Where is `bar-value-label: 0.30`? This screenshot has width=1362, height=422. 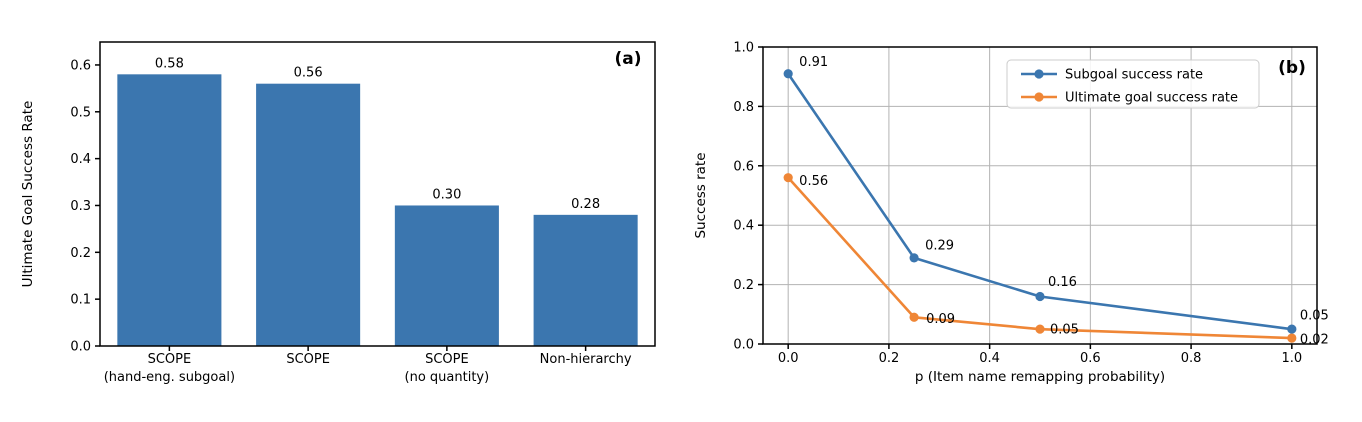
bar-value-label: 0.30 is located at coordinates (446, 194).